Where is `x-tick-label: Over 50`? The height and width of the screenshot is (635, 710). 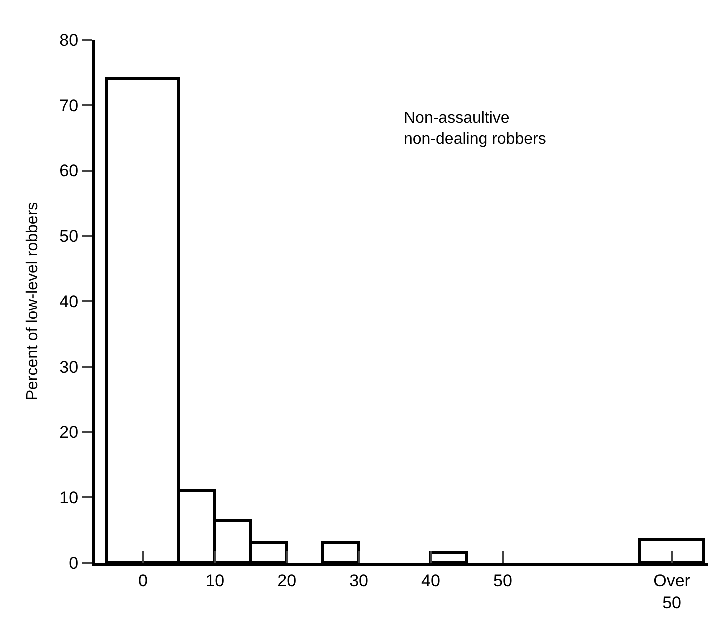 x-tick-label: Over 50 is located at coordinates (672, 591).